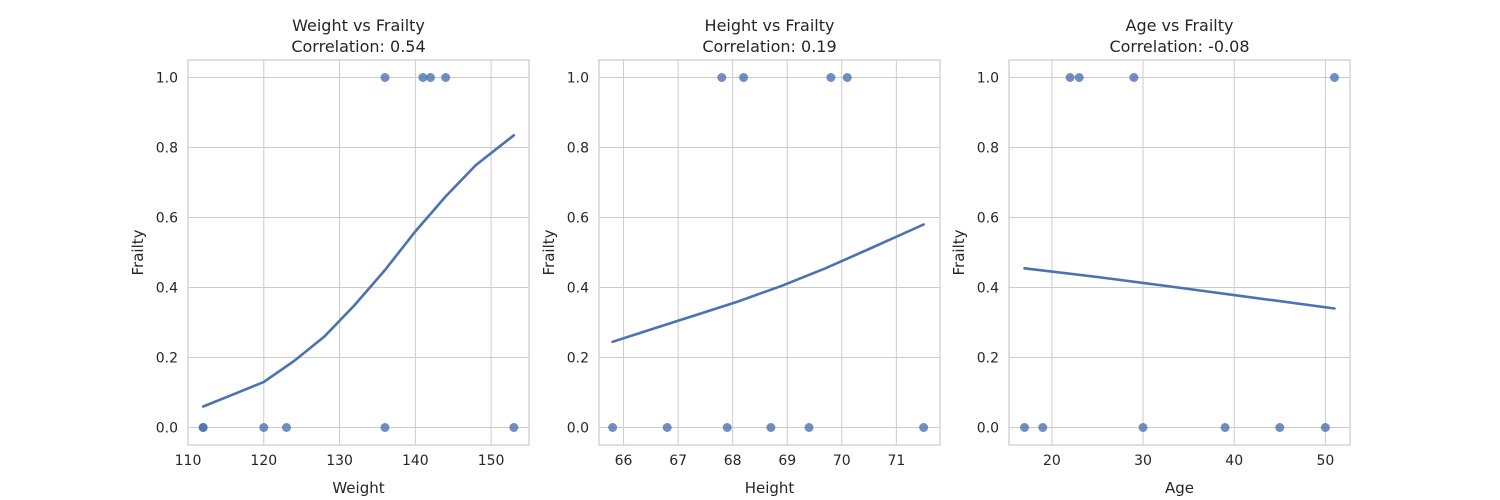 This screenshot has height=500, width=1500. Describe the element at coordinates (491, 461) in the screenshot. I see `x-tick-label: 150` at that location.